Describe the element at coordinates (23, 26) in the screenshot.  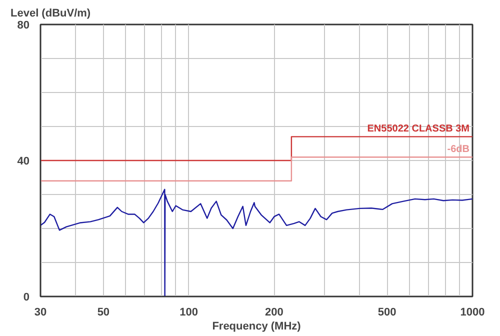
I see `y-tick-label: 80` at that location.